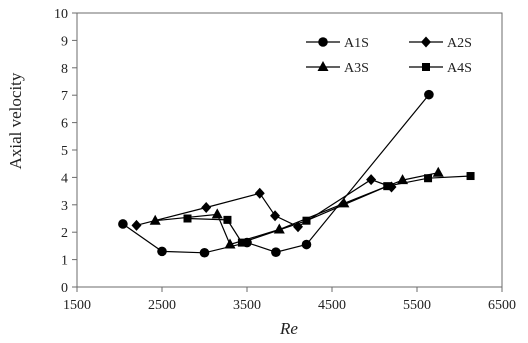 The width and height of the screenshot is (528, 343). What do you see at coordinates (64, 41) in the screenshot?
I see `y-tick-label: 9` at bounding box center [64, 41].